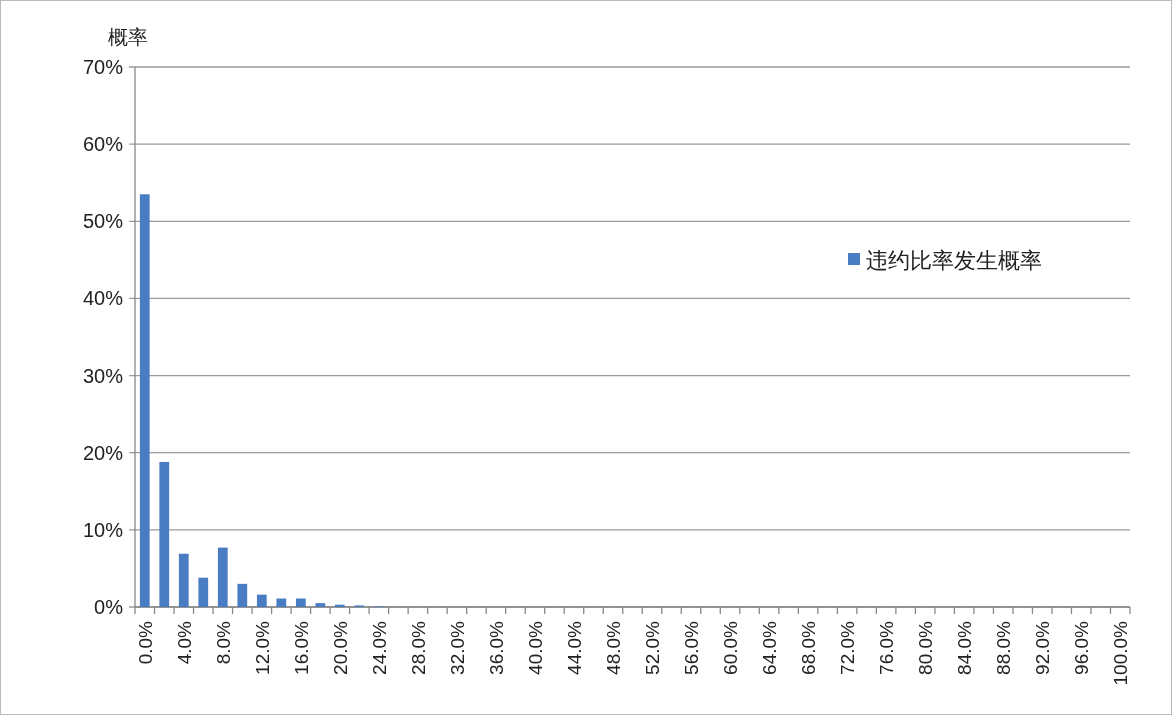 Image resolution: width=1172 pixels, height=715 pixels. What do you see at coordinates (965, 647) in the screenshot?
I see `x-tick-label: 84.0%` at bounding box center [965, 647].